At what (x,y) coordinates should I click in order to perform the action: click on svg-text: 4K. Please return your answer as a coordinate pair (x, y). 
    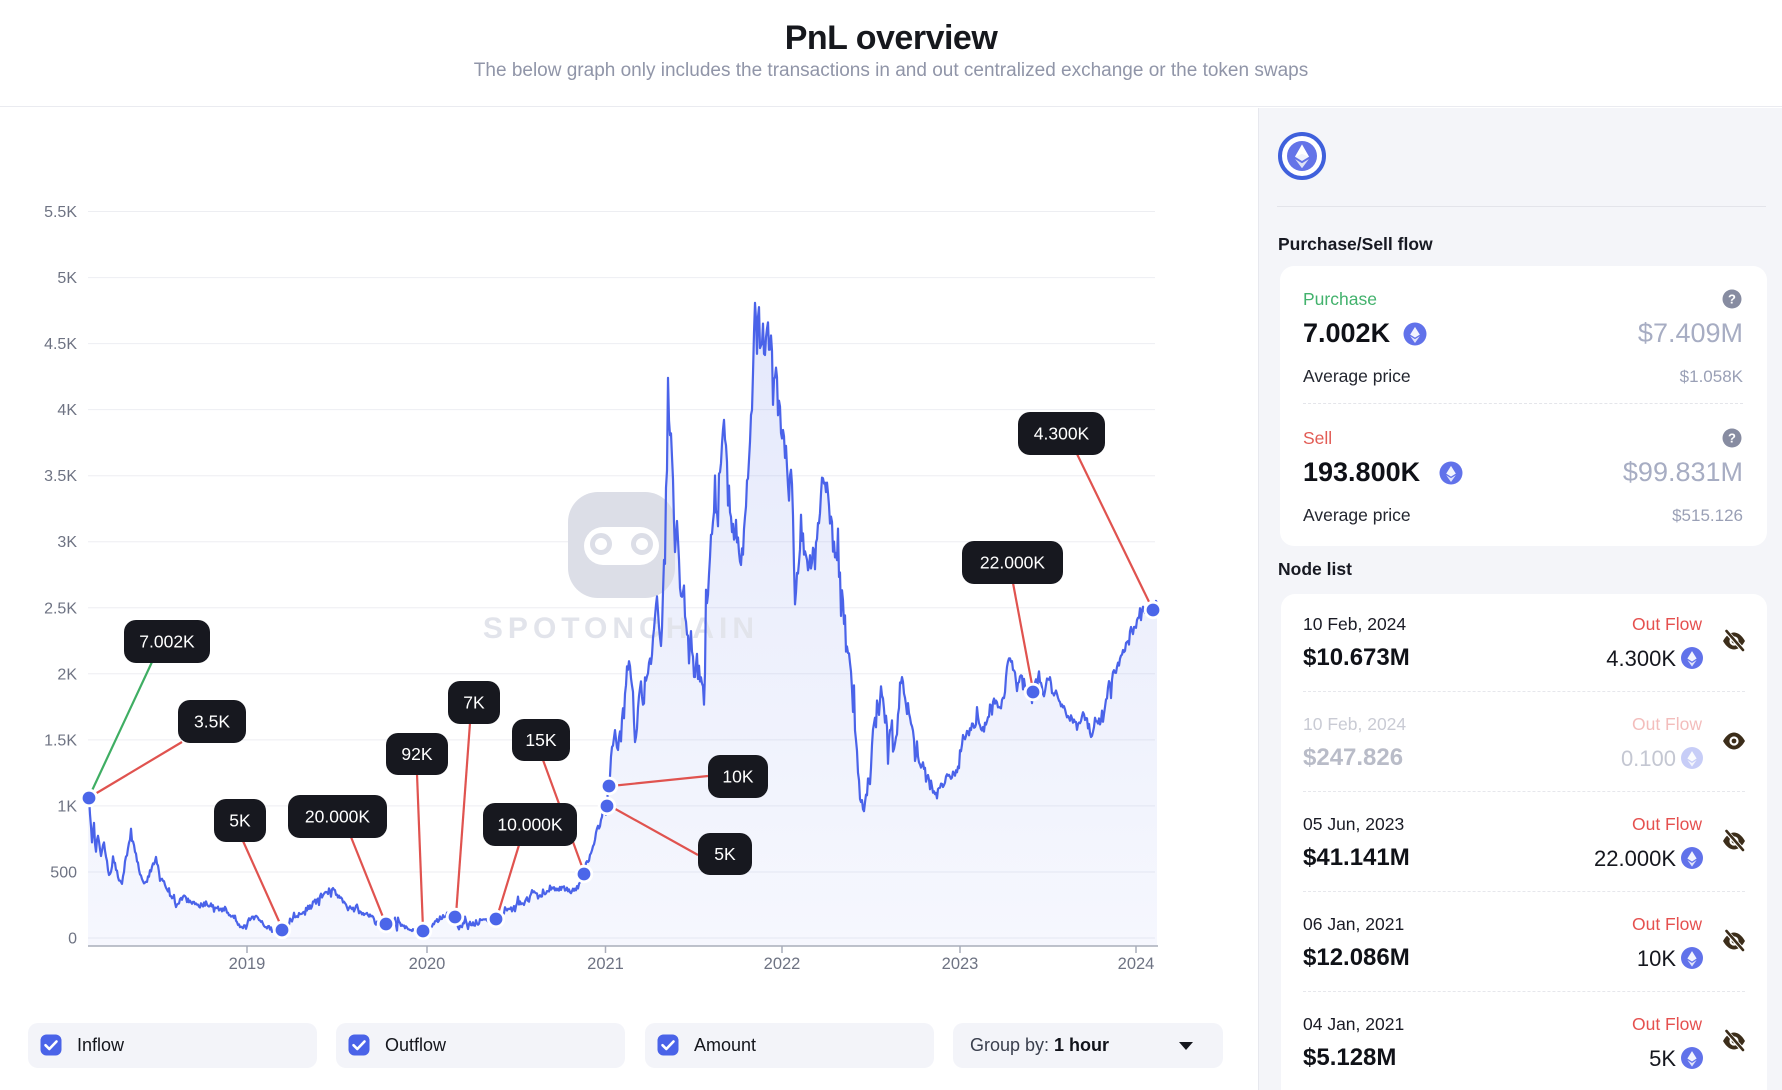
    Looking at the image, I should click on (67, 410).